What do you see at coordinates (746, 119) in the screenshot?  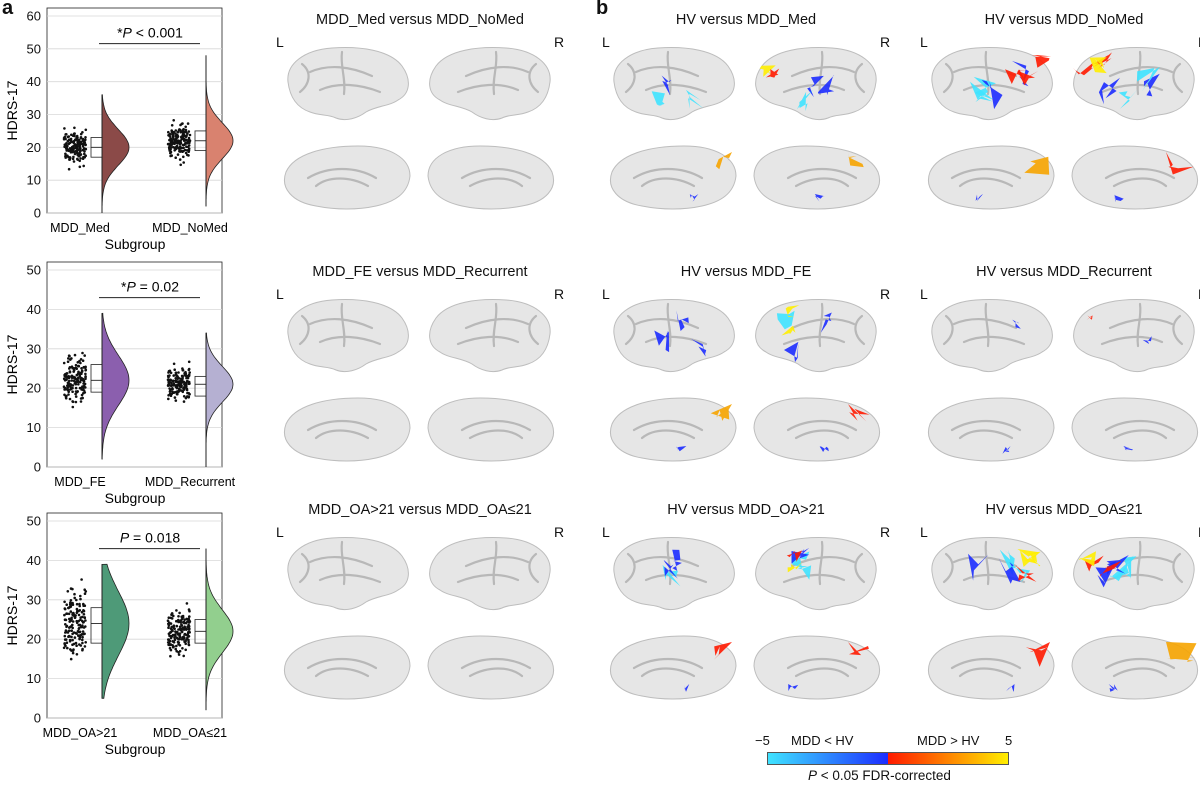 I see `brain-panel-2: HV versus MDD_Med L R` at bounding box center [746, 119].